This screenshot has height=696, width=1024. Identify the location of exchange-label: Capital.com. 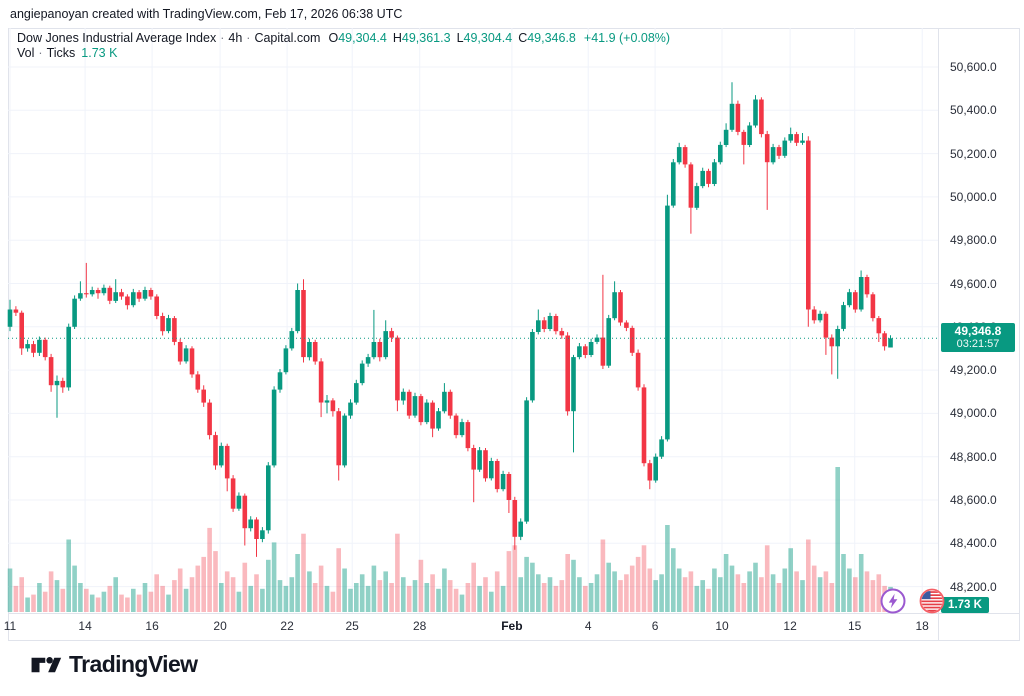
(287, 38).